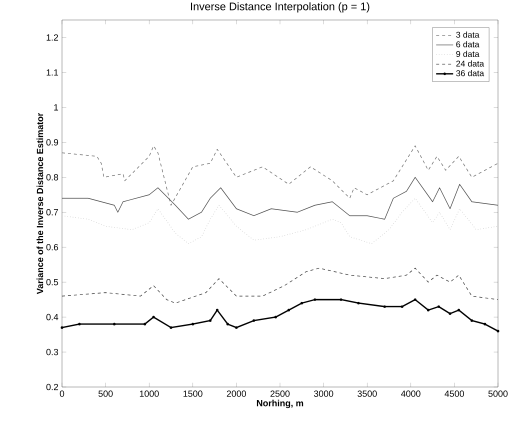 This screenshot has width=513, height=433. Describe the element at coordinates (52, 142) in the screenshot. I see `y-tick-label: 0.9` at that location.